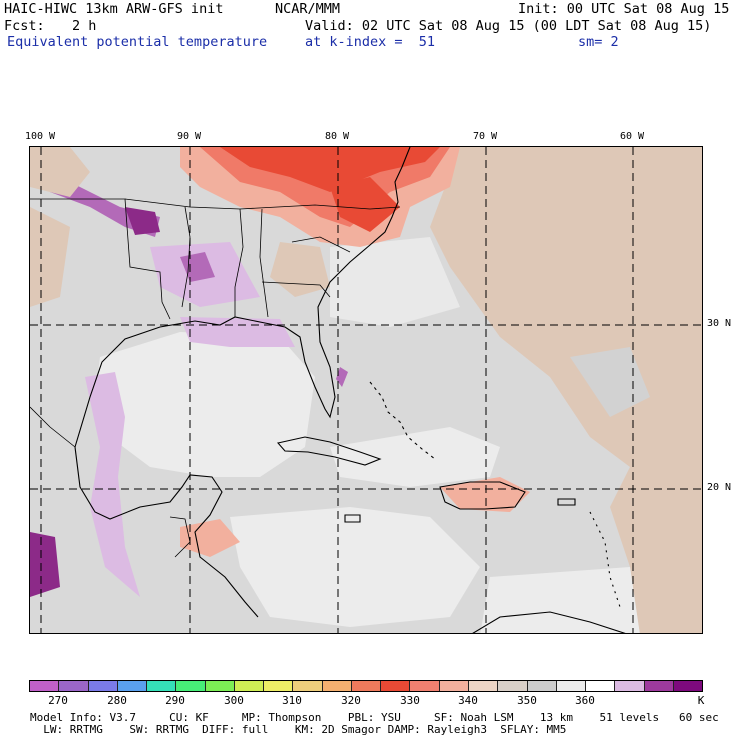 Image resolution: width=740 pixels, height=740 pixels. What do you see at coordinates (351, 700) in the screenshot?
I see `colorbar-label-320: 320` at bounding box center [351, 700].